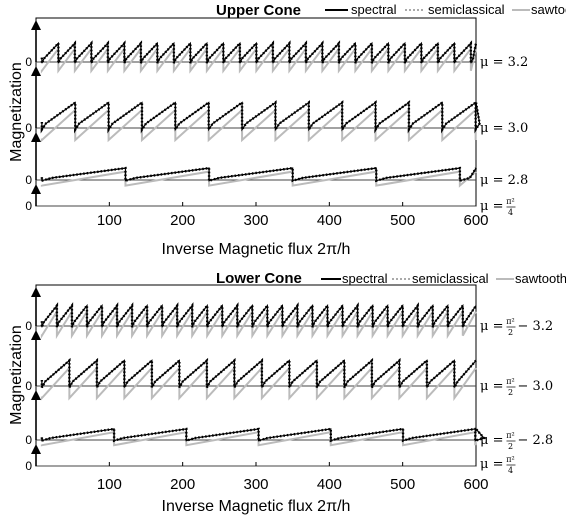 The width and height of the screenshot is (566, 518). I want to click on mu-labels-upper: μ = 3.2μ = 3.0μ = 2.8μ = π²4, so click(504, 136).